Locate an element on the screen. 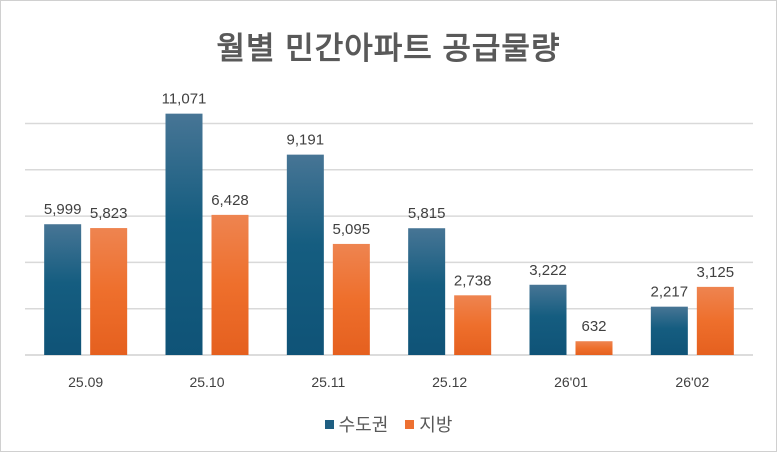 This screenshot has width=777, height=452. data-label: 632 is located at coordinates (593, 326).